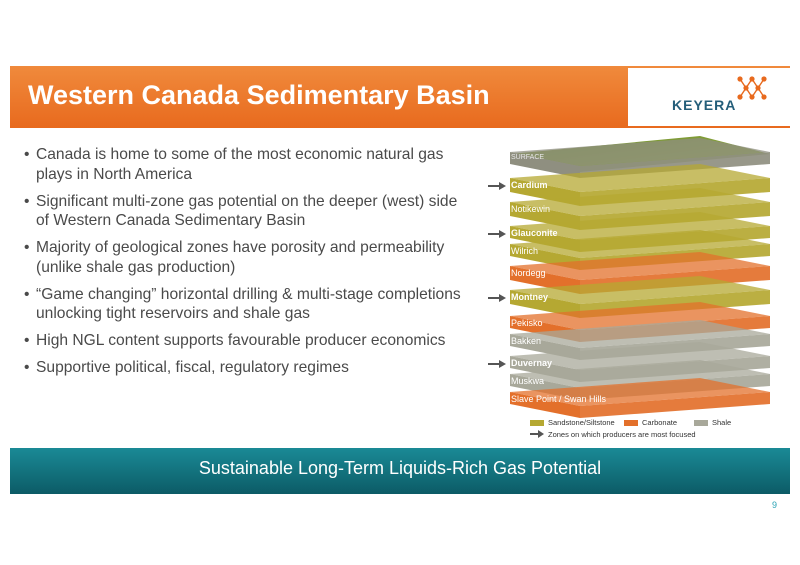  Describe the element at coordinates (581, 422) in the screenshot. I see `legend-label-sandstone: Sandstone/Siltstone` at that location.